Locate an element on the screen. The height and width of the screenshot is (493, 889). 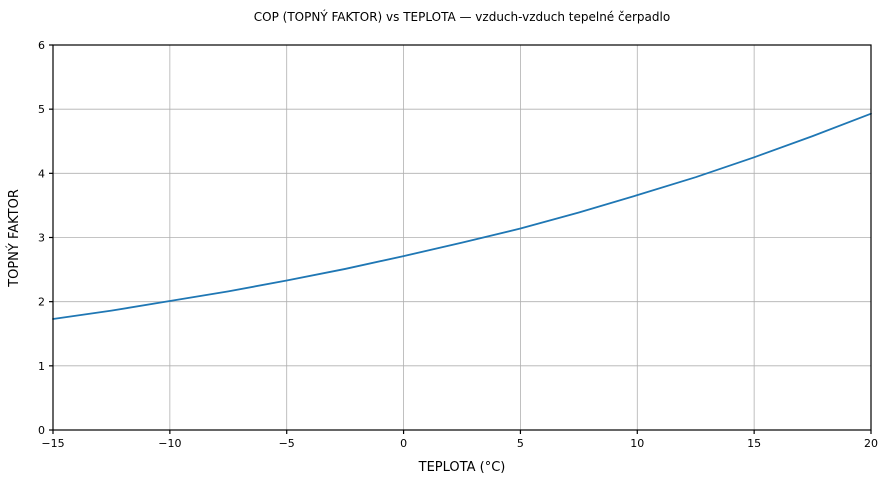
x-tick-label: −5 is located at coordinates (287, 443).